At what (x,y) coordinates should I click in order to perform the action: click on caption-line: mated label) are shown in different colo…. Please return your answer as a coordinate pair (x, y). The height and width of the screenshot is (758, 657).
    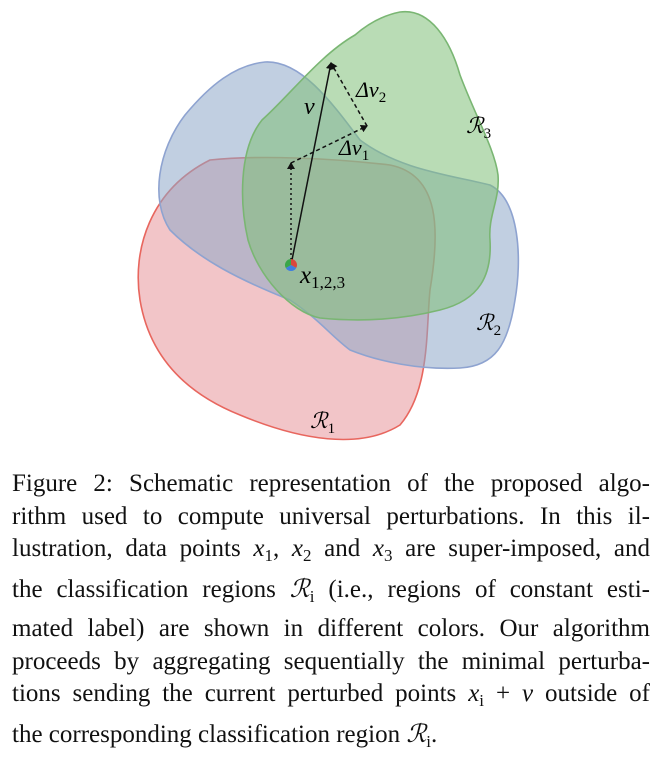
    Looking at the image, I should click on (331, 629).